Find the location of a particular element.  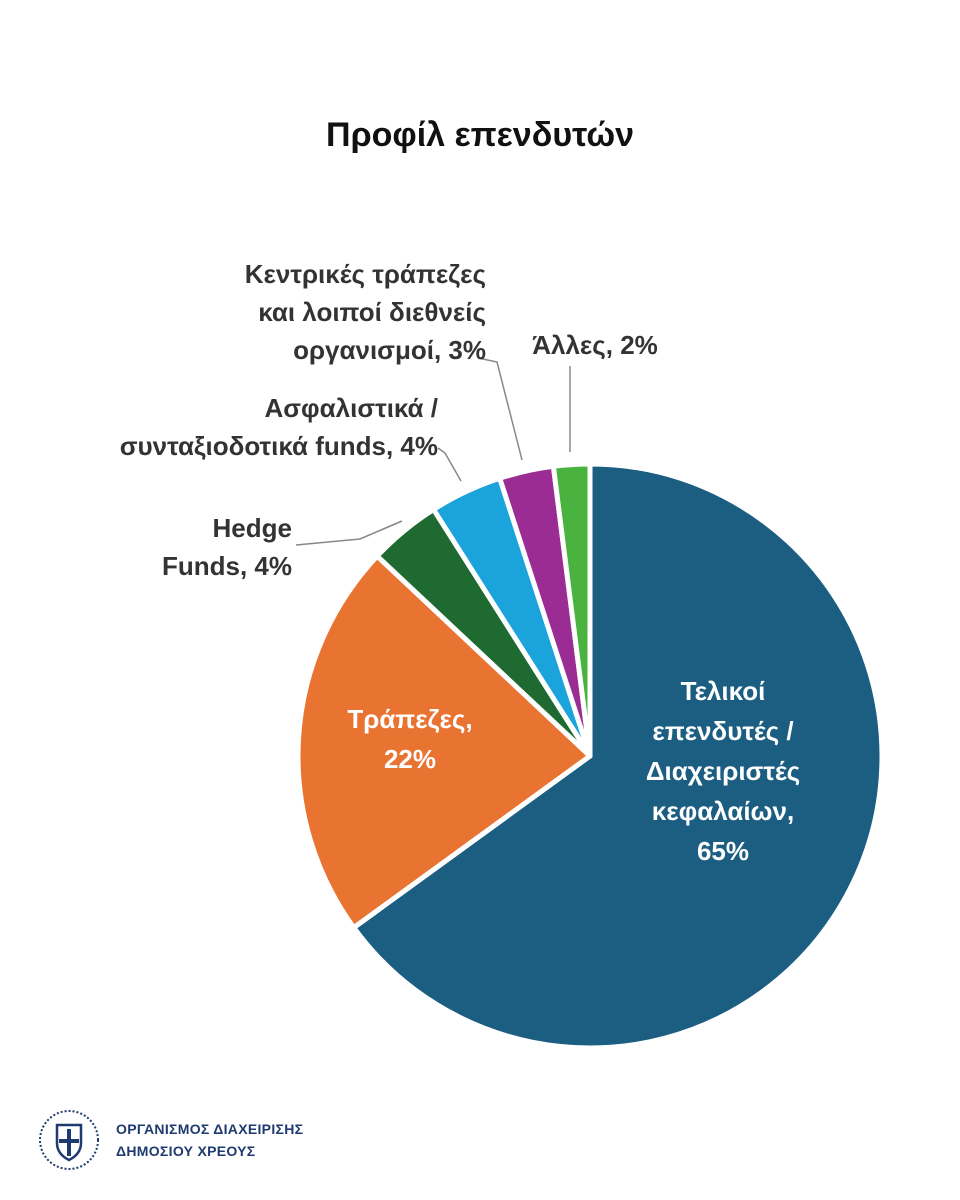

slice-label-line: Άλλες, 2% is located at coordinates (595, 345).